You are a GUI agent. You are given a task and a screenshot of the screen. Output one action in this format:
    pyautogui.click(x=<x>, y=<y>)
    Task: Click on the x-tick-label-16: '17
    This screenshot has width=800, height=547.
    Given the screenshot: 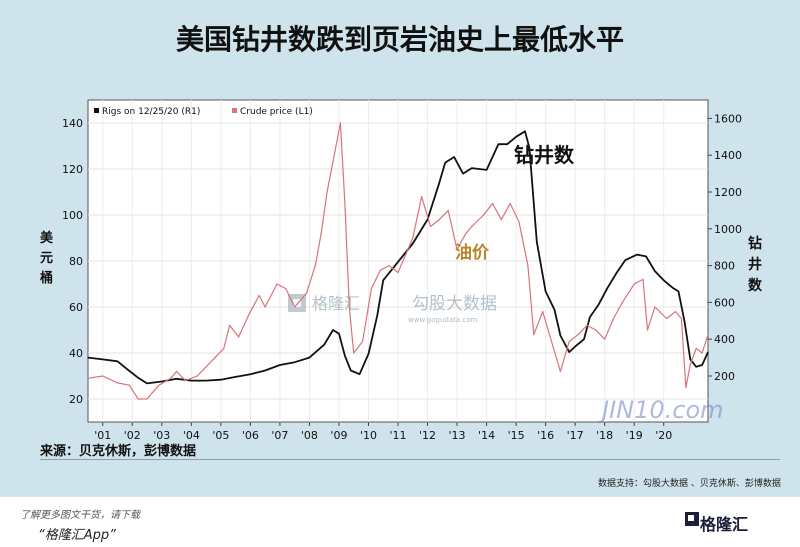 What is the action you would take?
    pyautogui.click(x=575, y=435)
    